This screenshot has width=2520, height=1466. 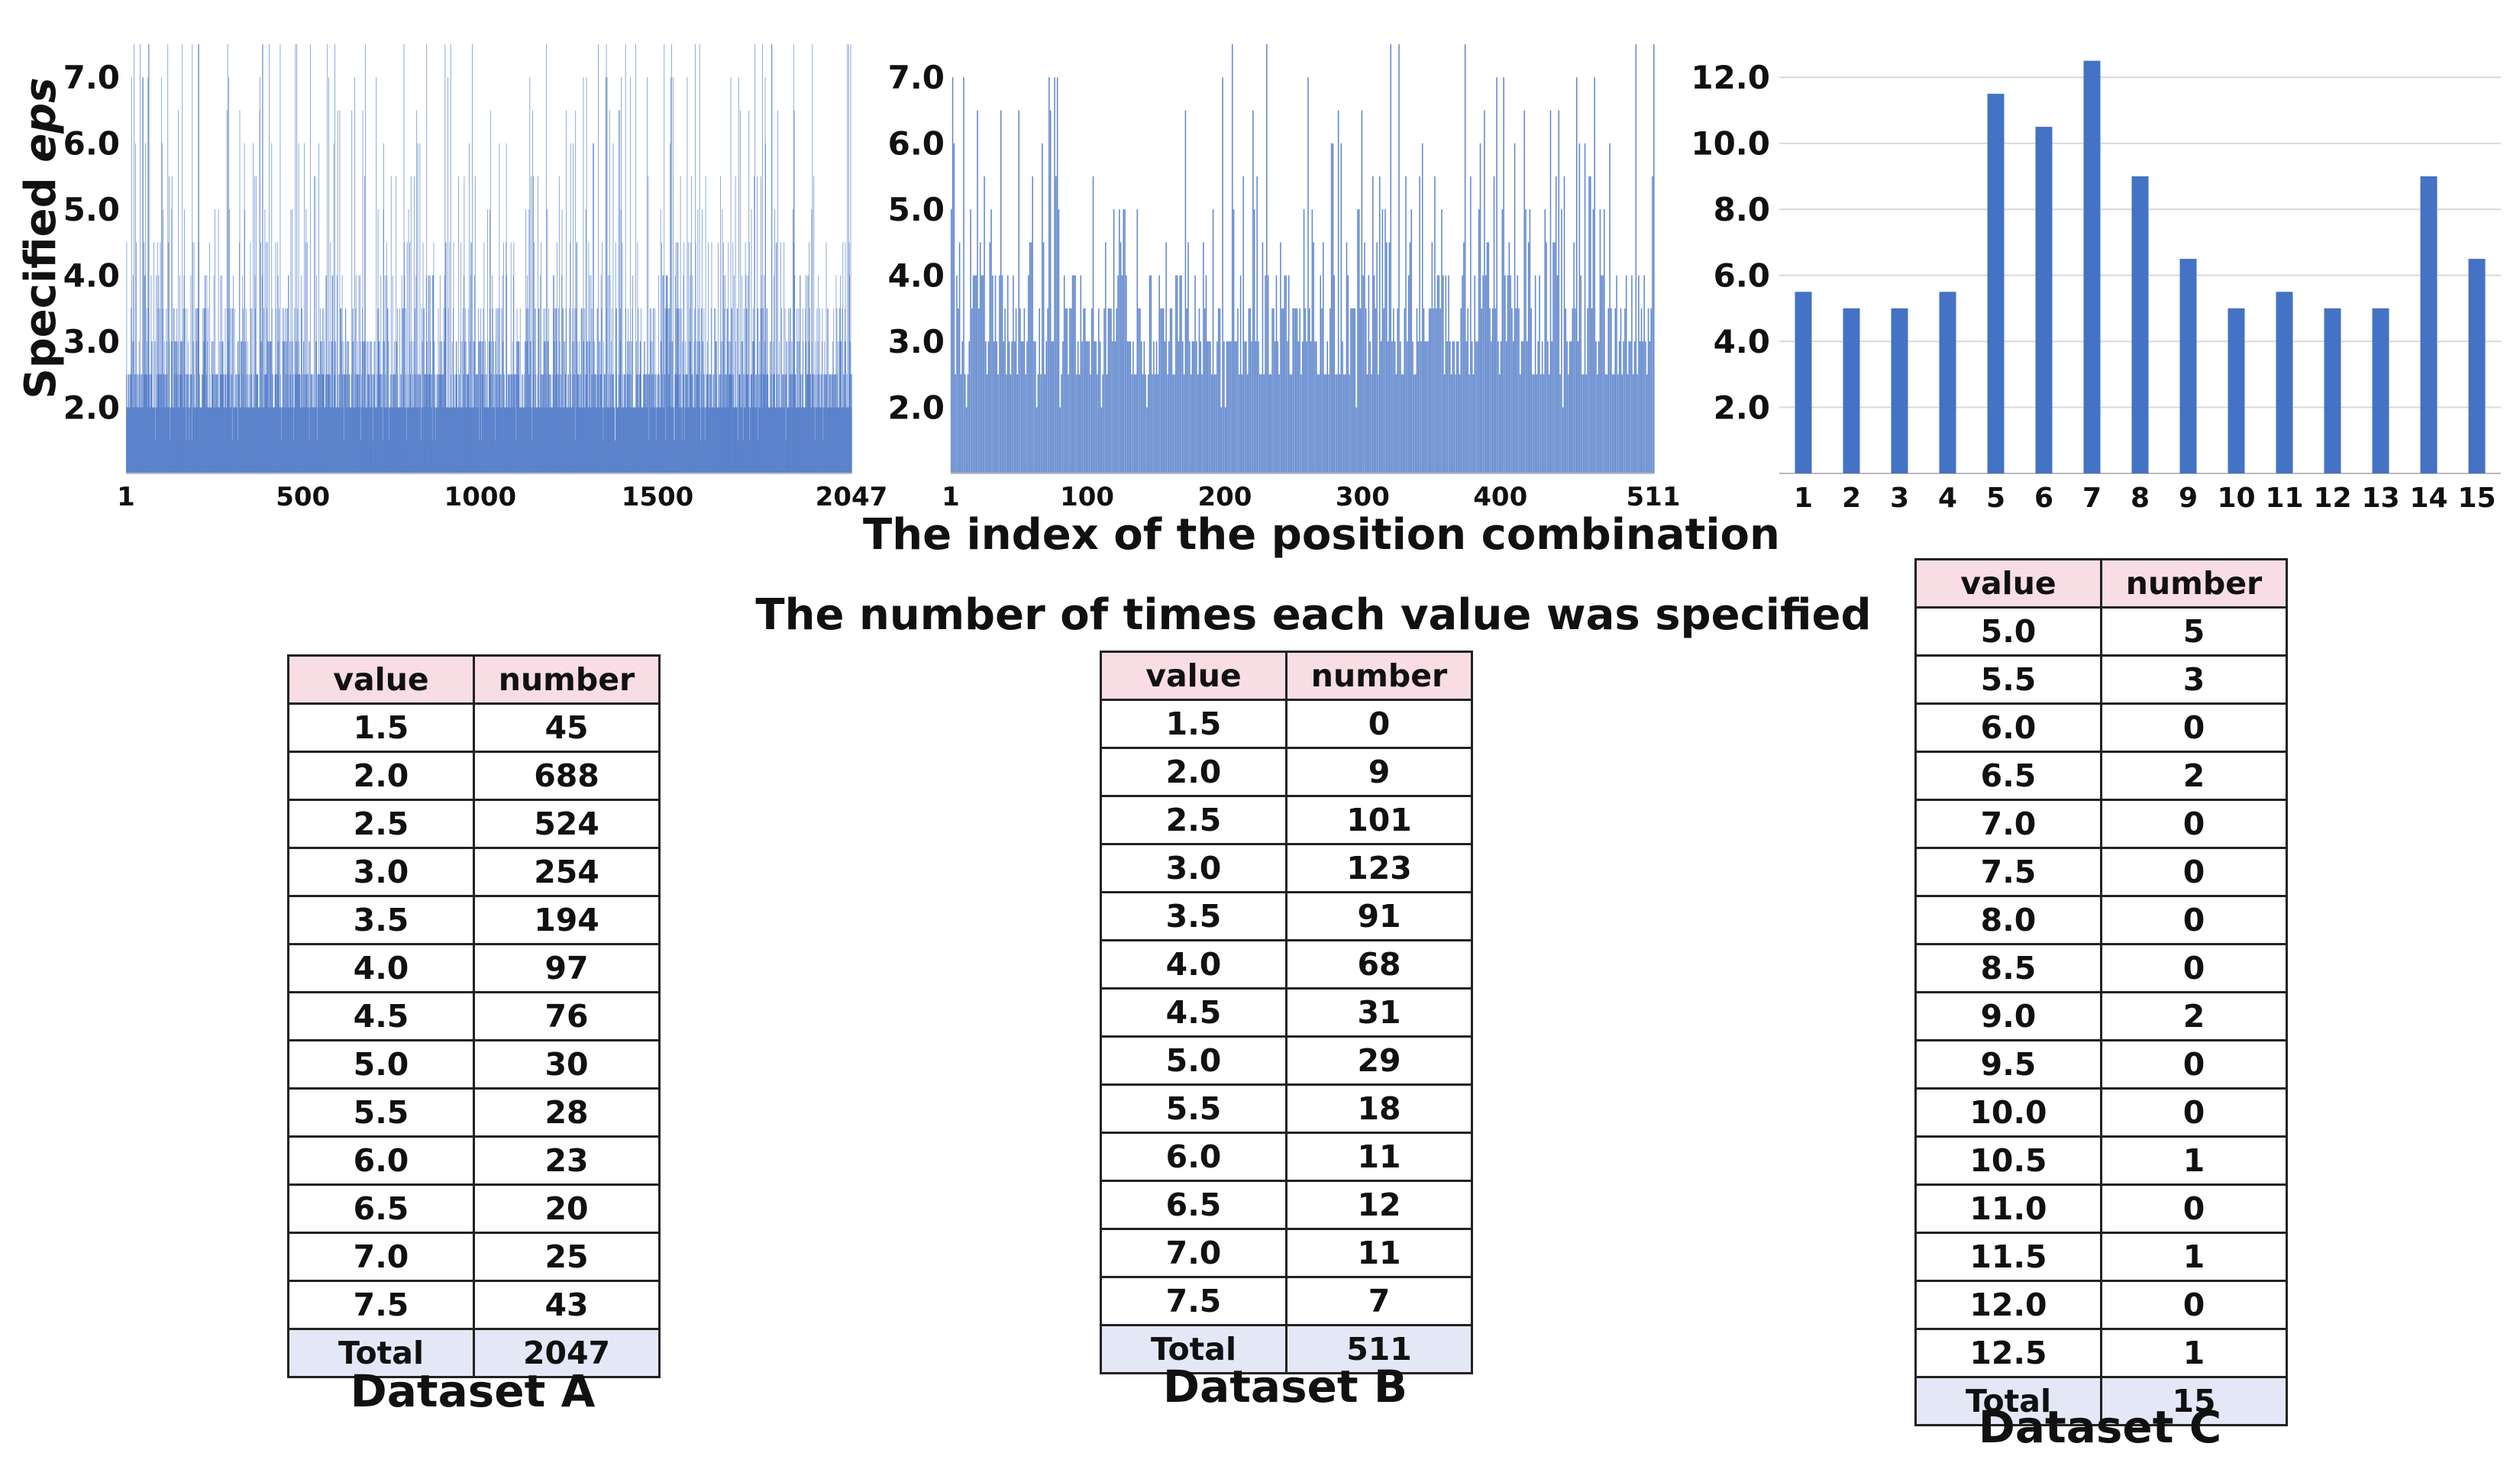 I want to click on number-cell: 7, so click(x=1379, y=1301).